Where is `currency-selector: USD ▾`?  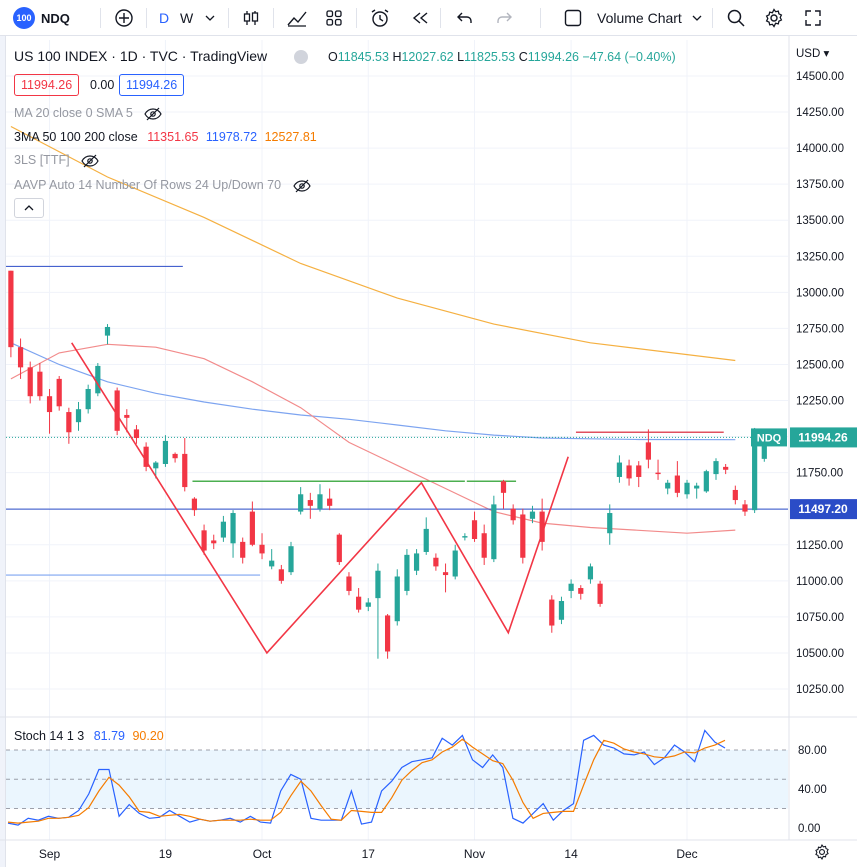
currency-selector: USD ▾ is located at coordinates (813, 54).